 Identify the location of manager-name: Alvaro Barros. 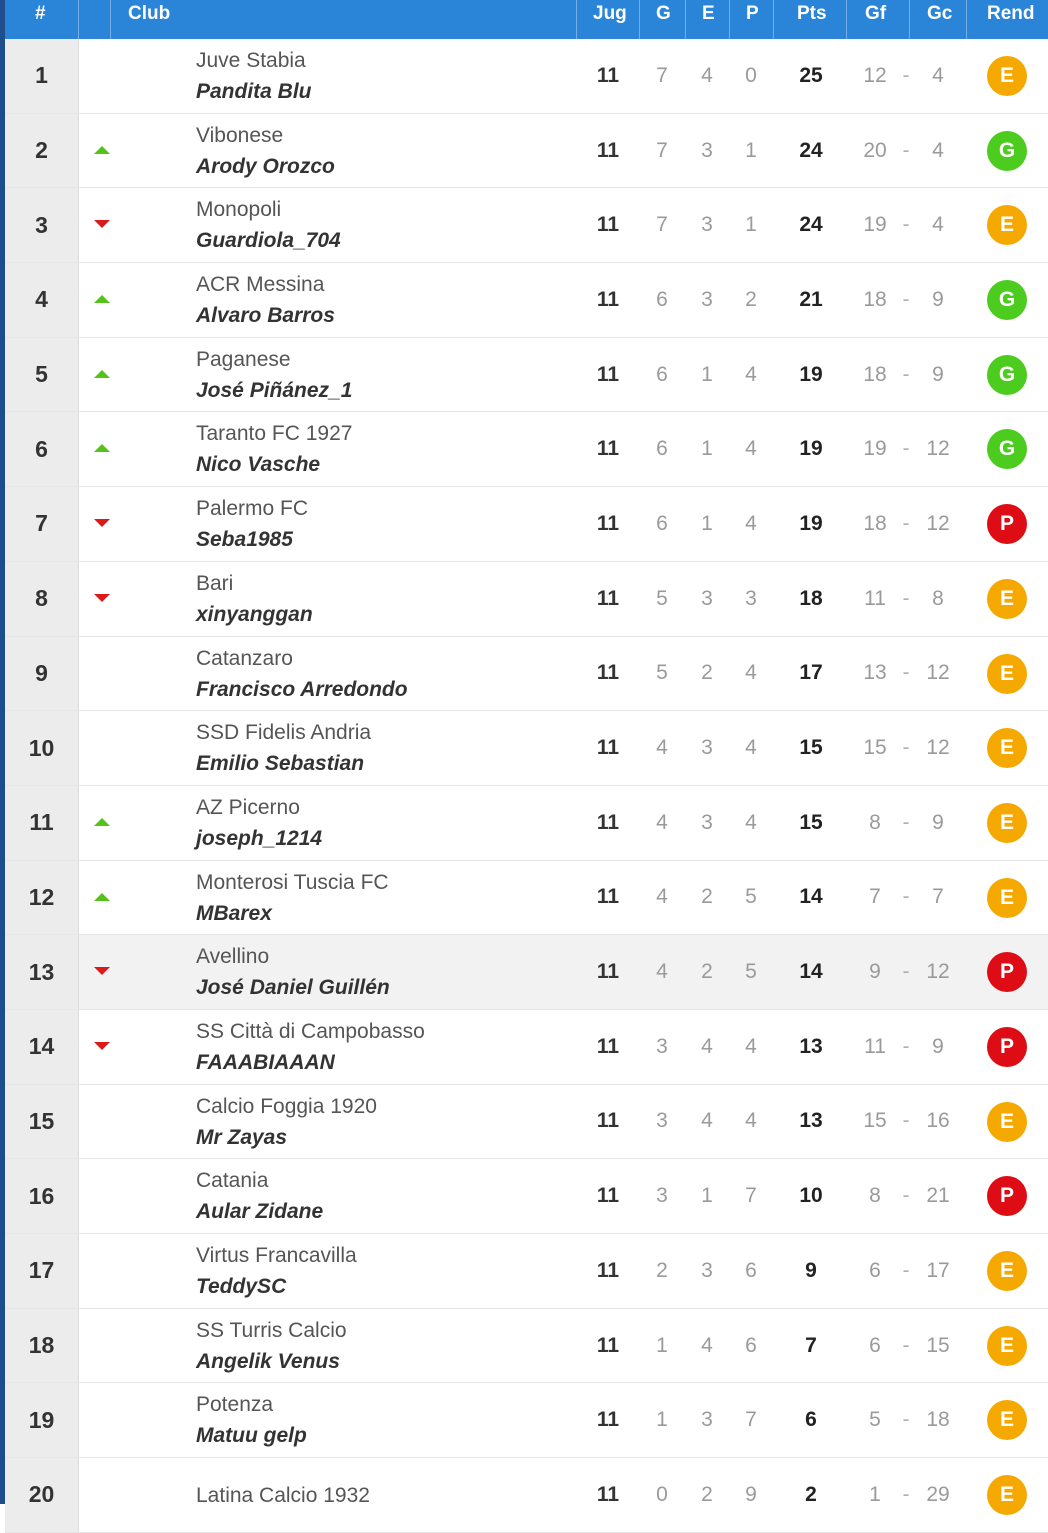
(265, 316).